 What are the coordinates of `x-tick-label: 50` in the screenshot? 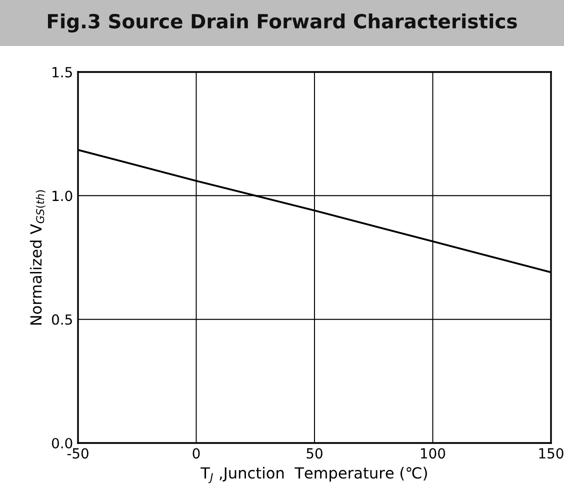 It's located at (314, 453).